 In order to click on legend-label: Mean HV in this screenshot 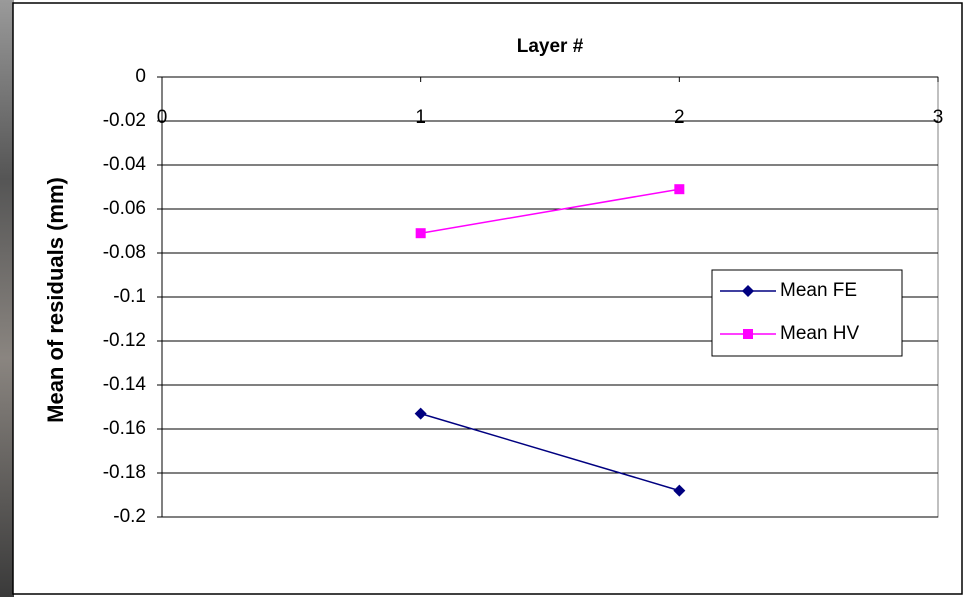, I will do `click(820, 333)`.